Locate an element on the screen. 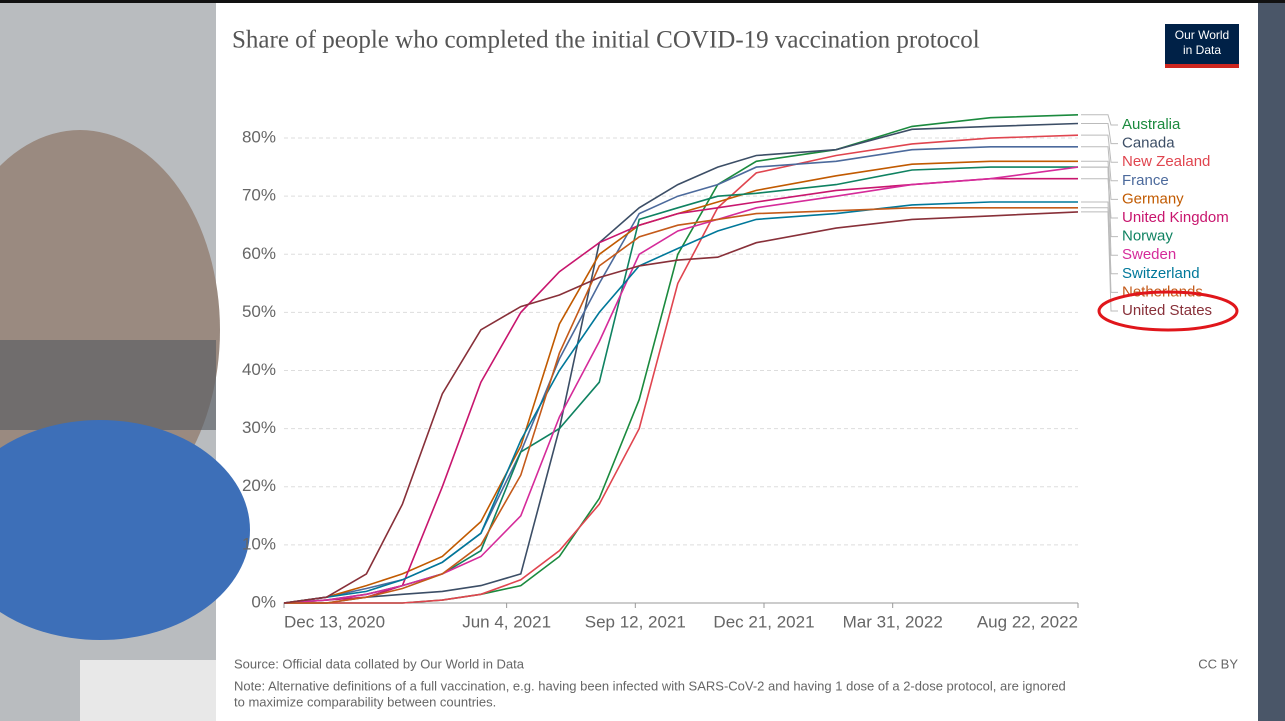 The height and width of the screenshot is (721, 1285). logo-box is located at coordinates (1202, 46).